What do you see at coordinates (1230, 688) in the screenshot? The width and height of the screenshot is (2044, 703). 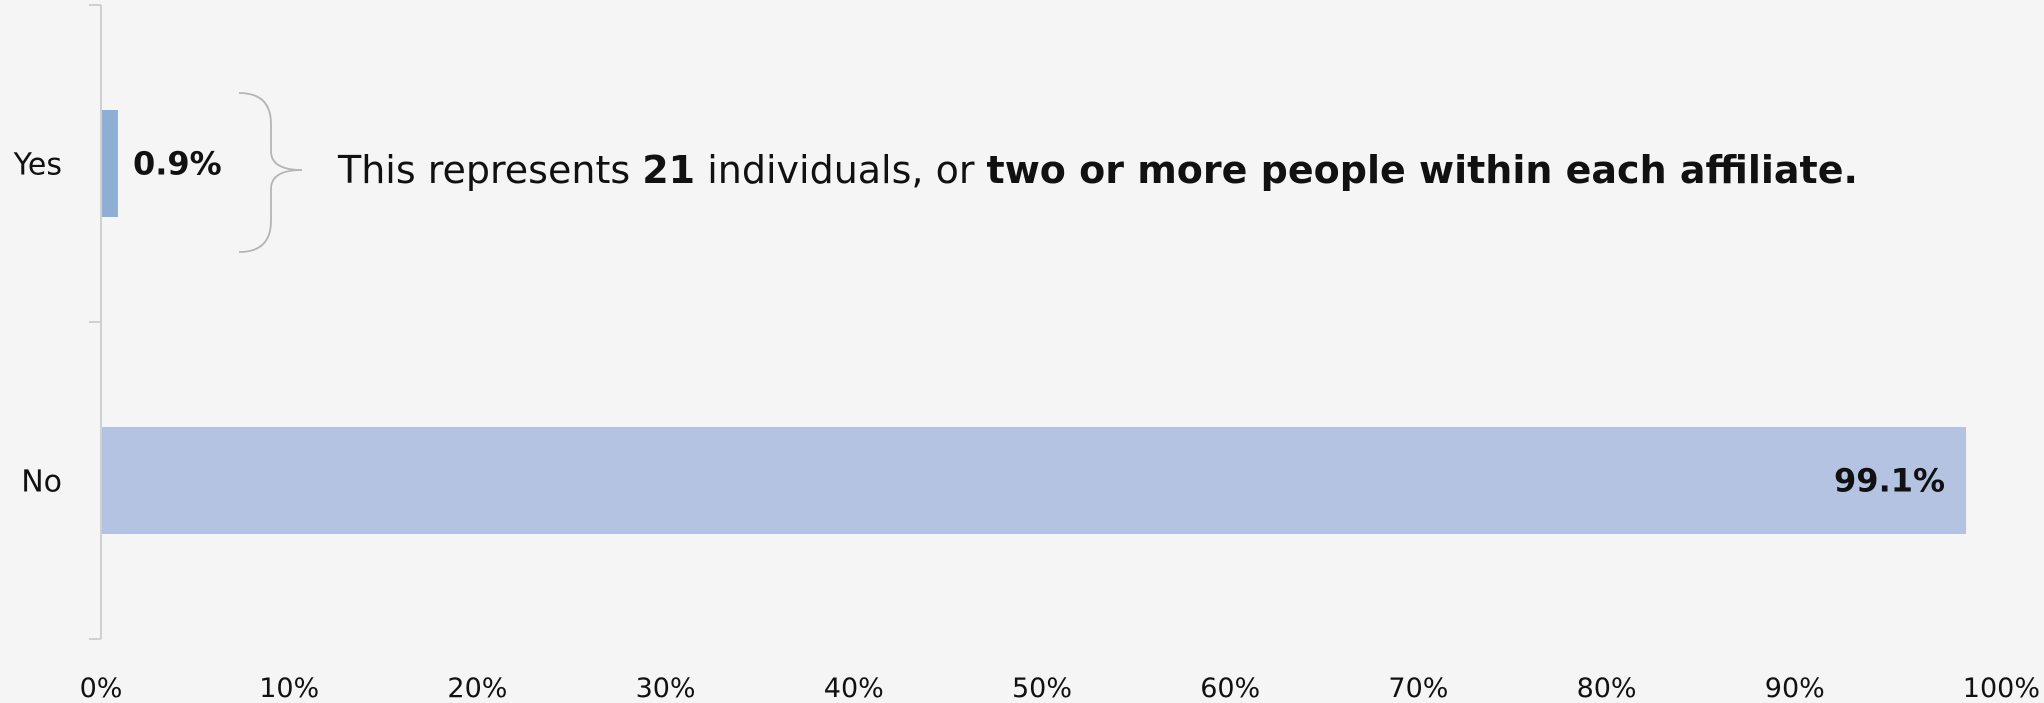 I see `x-tick-label: 60%` at bounding box center [1230, 688].